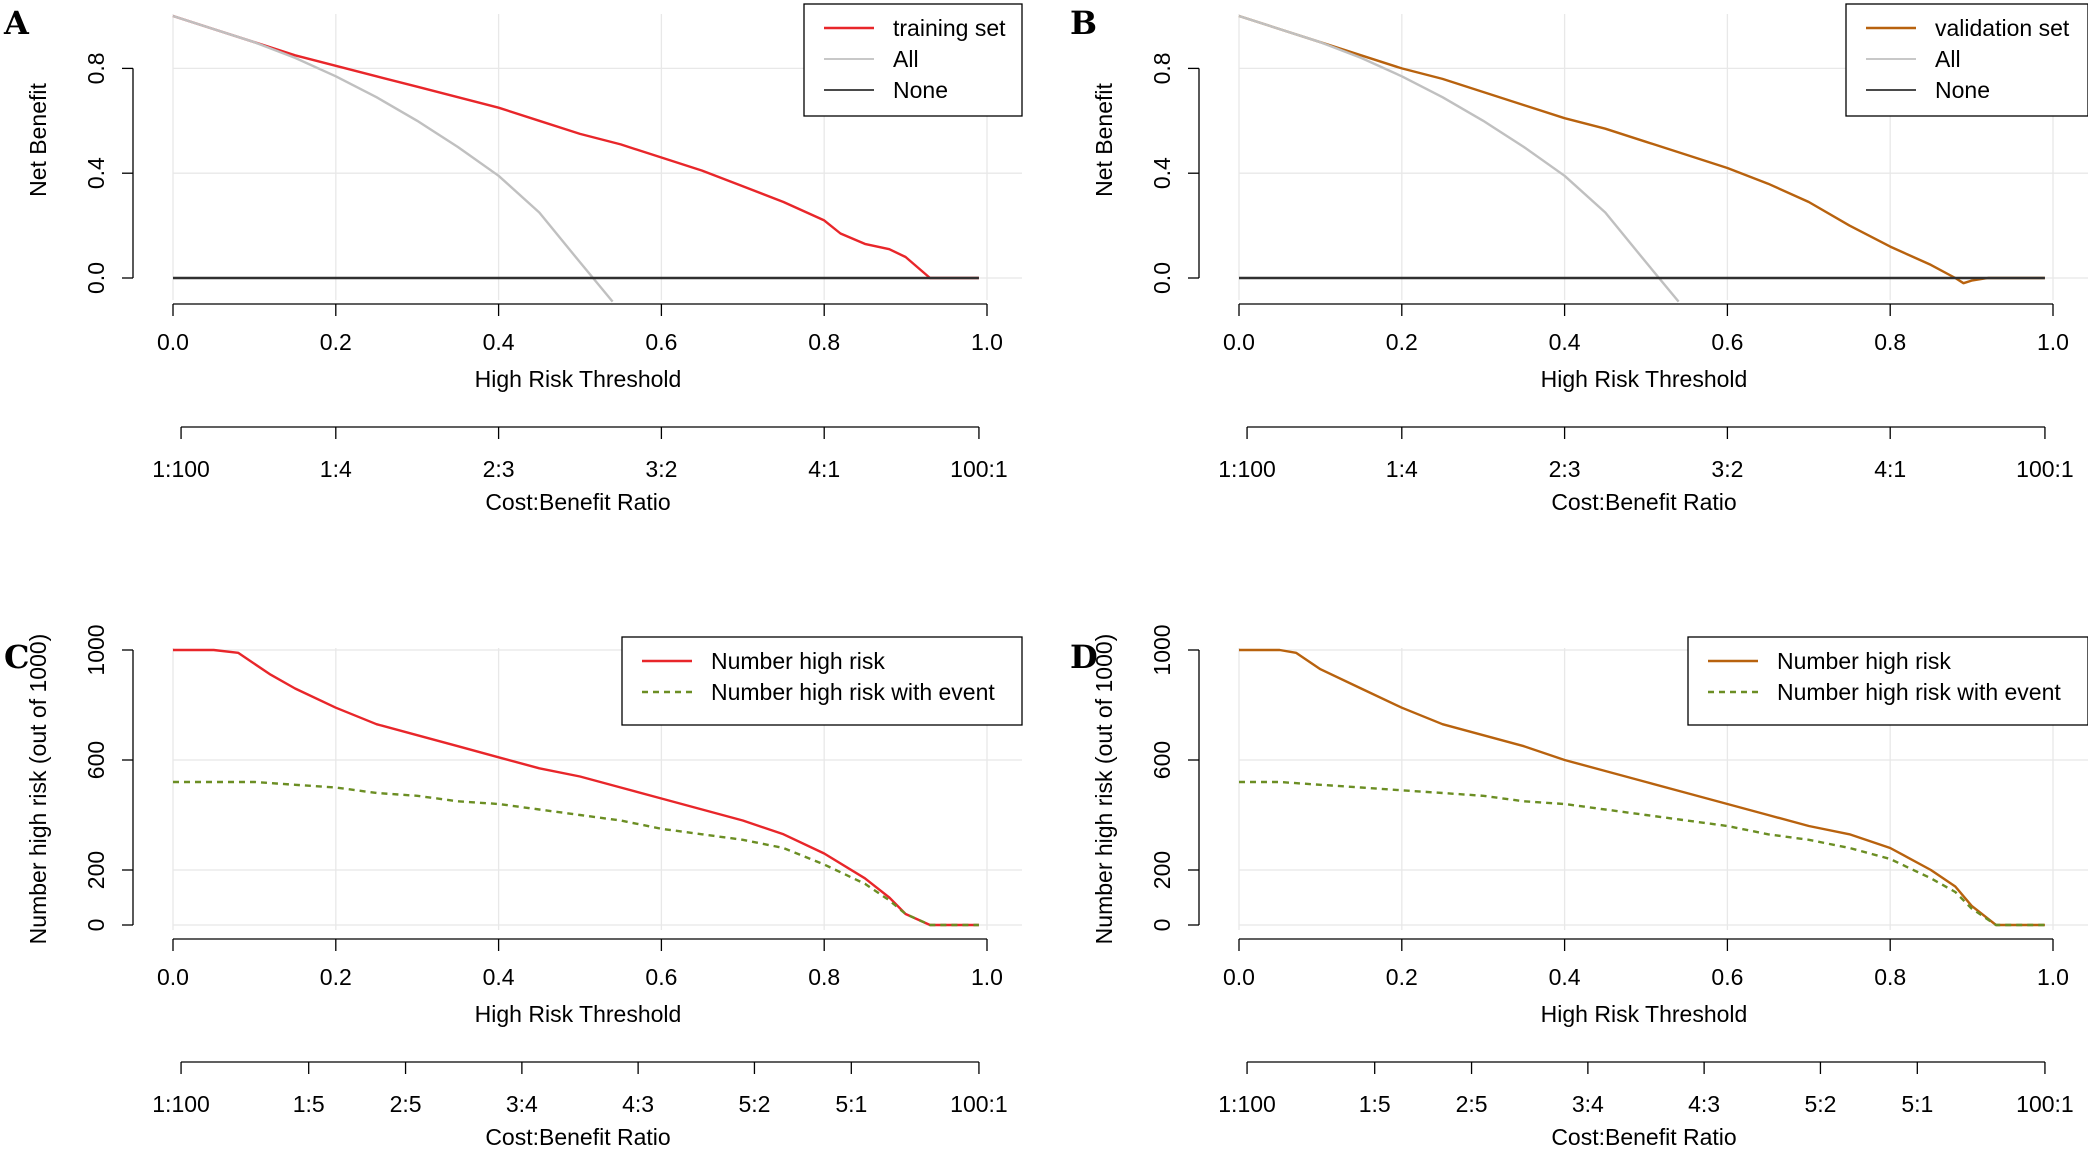 Image resolution: width=2088 pixels, height=1154 pixels. What do you see at coordinates (580, 470) in the screenshot?
I see `cost-benefit-axis: 1:100 1:4 2:3 3:2 4:1 100:1 Cost:Benefit Ratio` at bounding box center [580, 470].